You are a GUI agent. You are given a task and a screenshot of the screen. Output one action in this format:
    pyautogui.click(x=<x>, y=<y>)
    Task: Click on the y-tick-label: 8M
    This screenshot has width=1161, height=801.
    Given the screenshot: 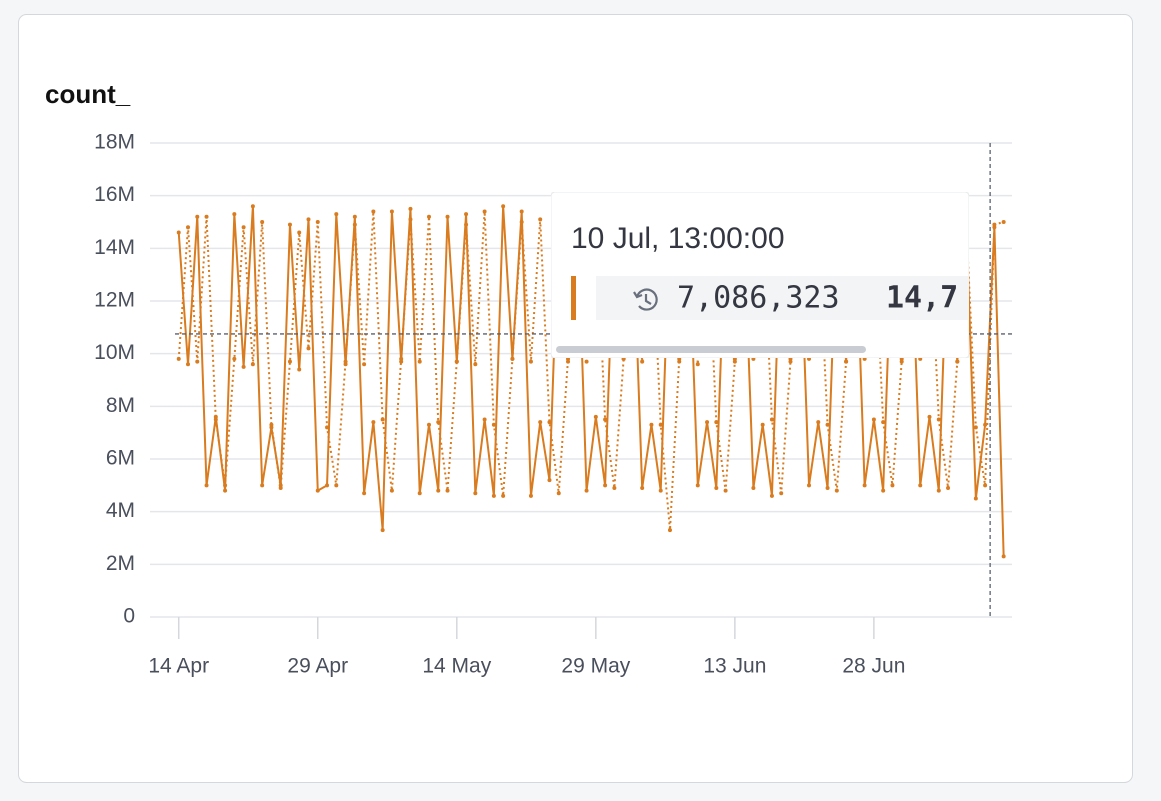 What is the action you would take?
    pyautogui.click(x=120, y=405)
    